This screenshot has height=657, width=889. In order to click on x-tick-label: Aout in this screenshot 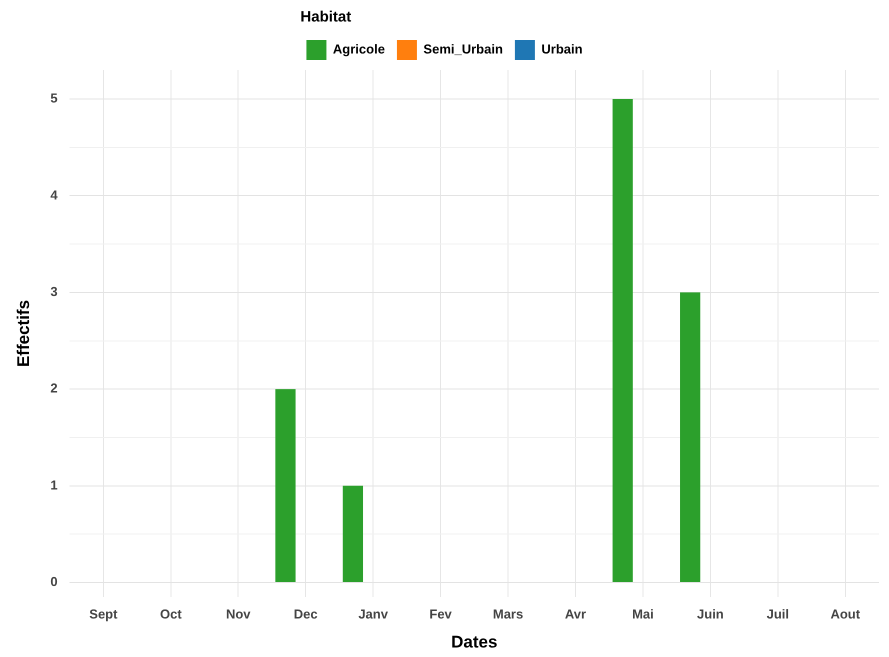, I will do `click(845, 614)`.